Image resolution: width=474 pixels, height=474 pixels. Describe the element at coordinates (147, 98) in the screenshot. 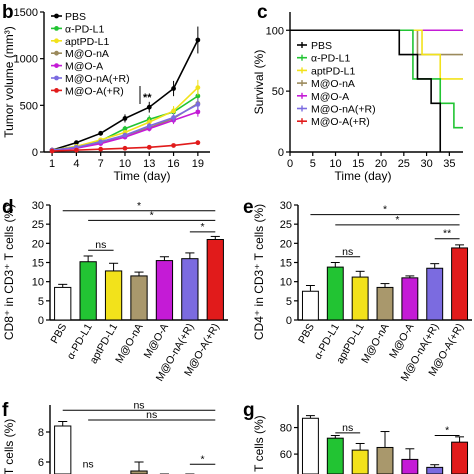

I see `chart-b-annotation: **` at that location.